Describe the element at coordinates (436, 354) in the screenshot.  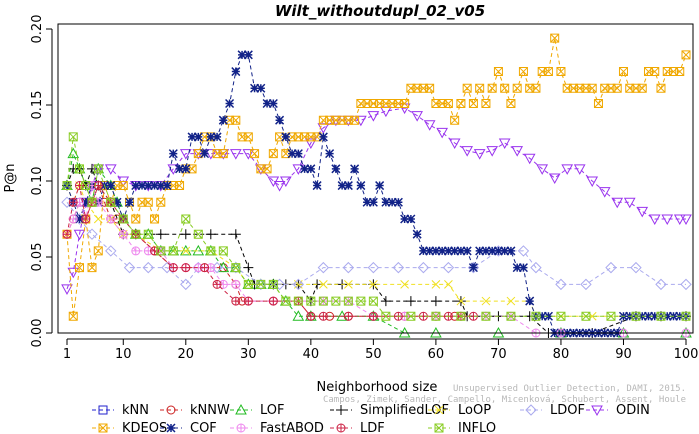
I see `x-tick-label: 60` at that location.